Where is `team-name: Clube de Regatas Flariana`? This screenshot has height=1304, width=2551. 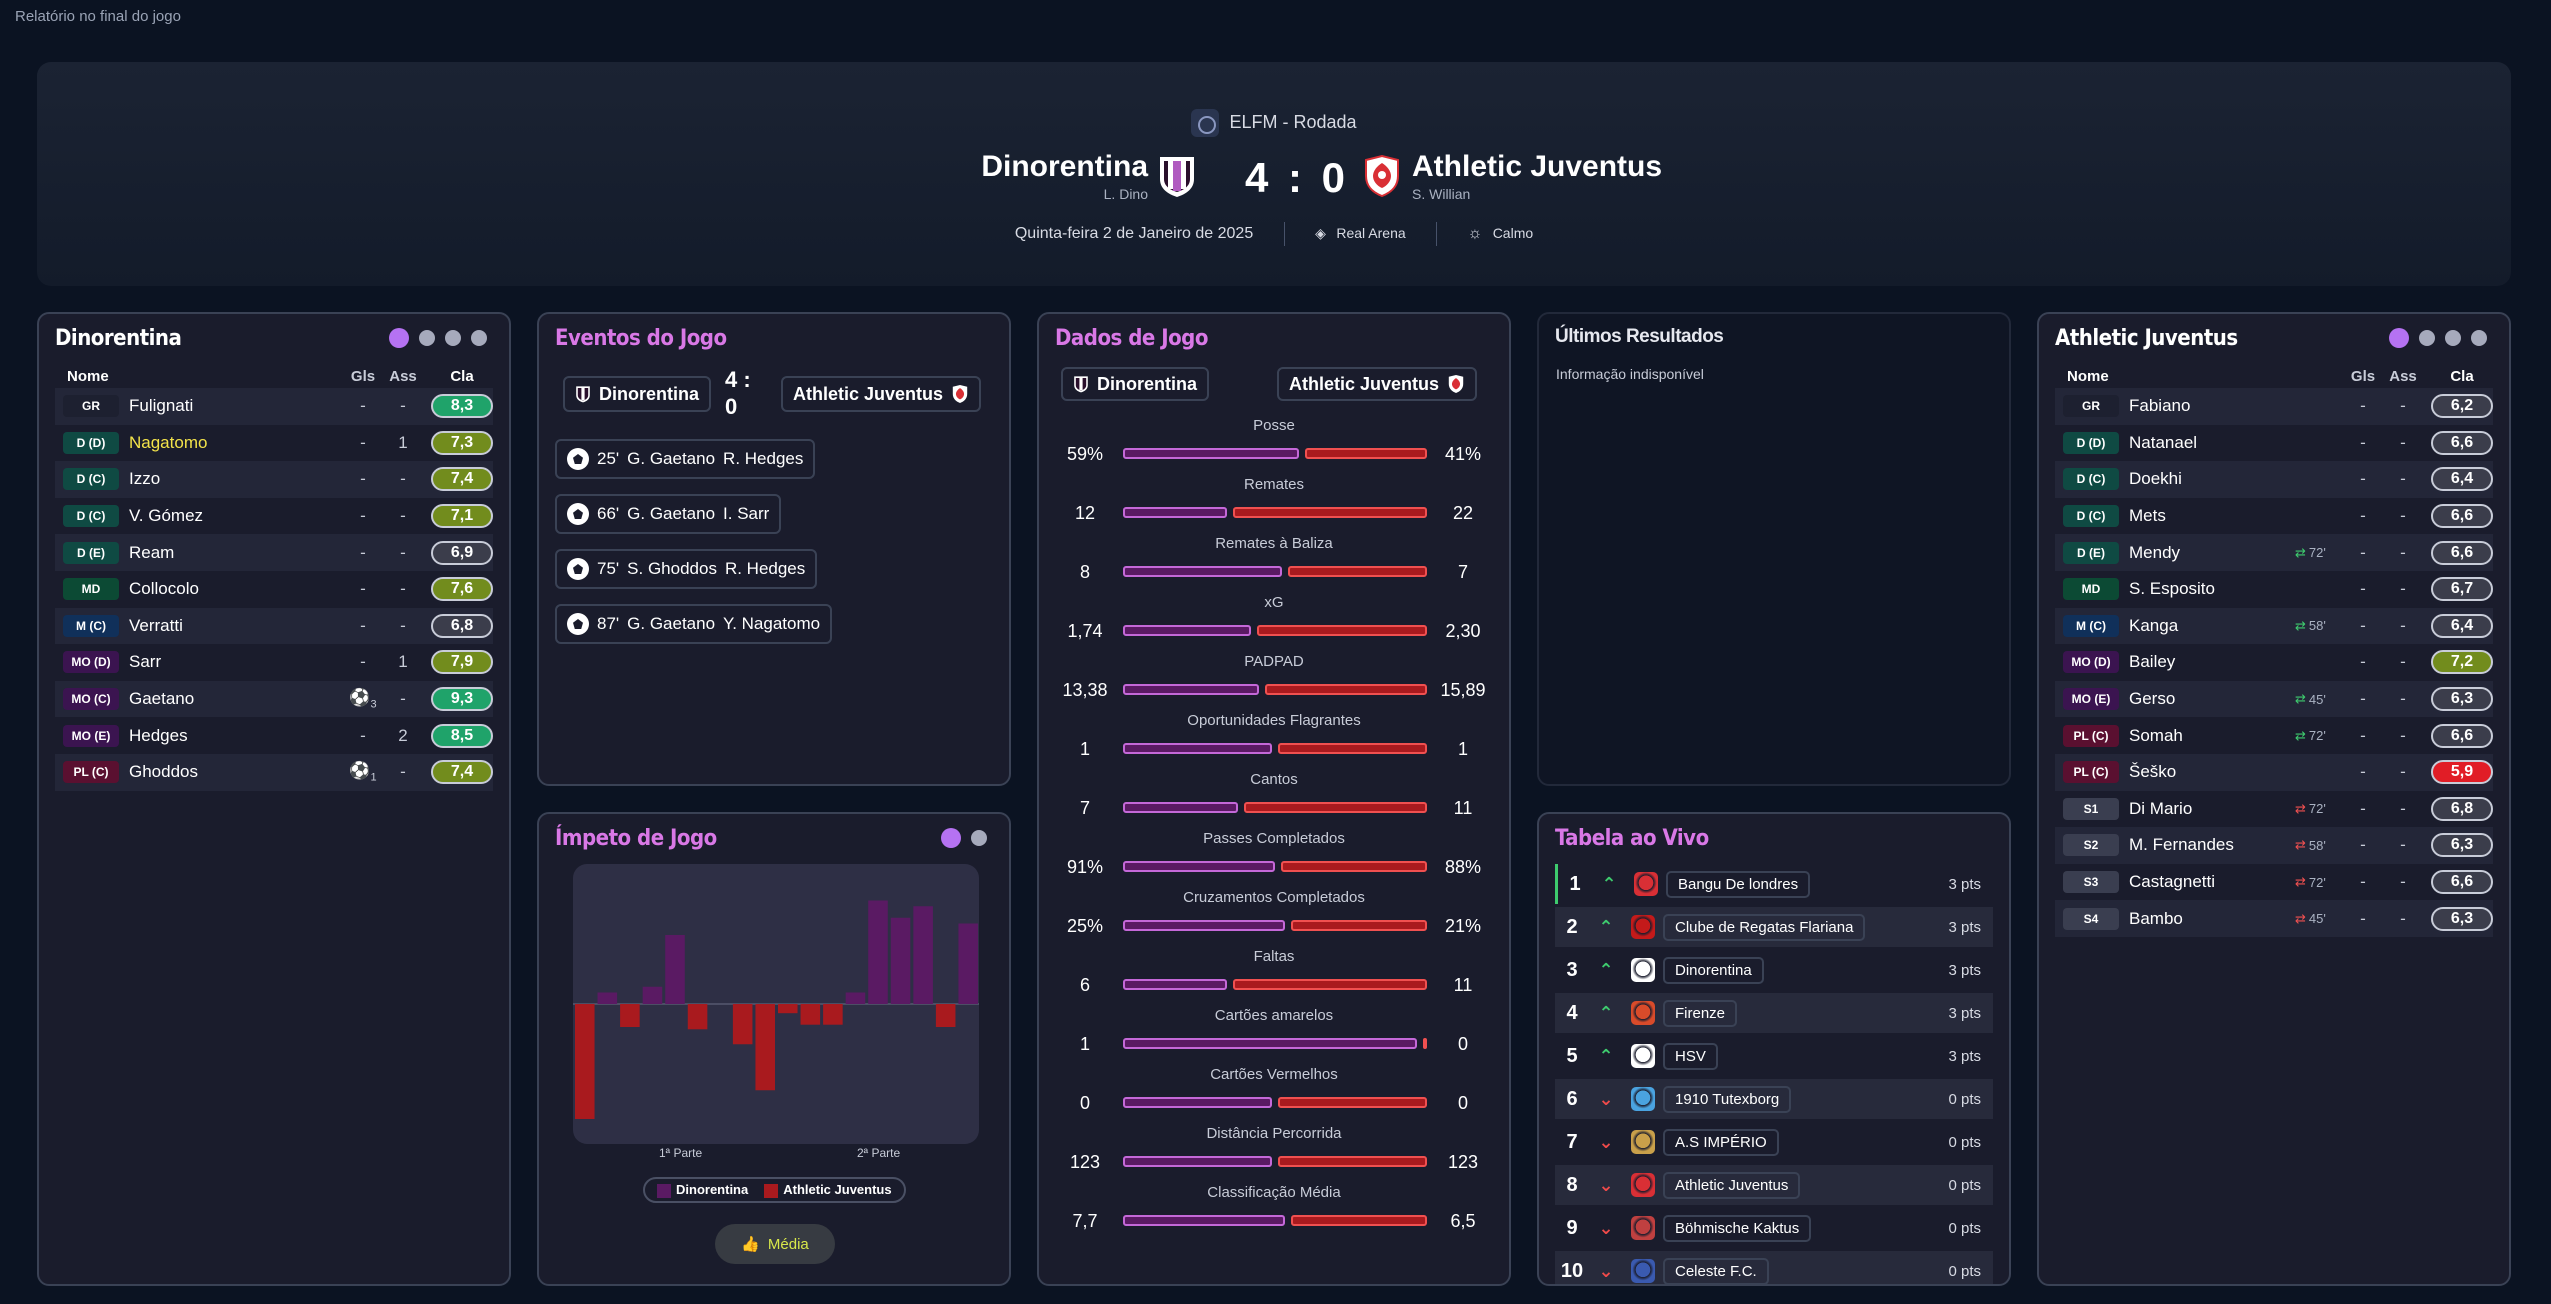
team-name: Clube de Regatas Flariana is located at coordinates (1764, 927).